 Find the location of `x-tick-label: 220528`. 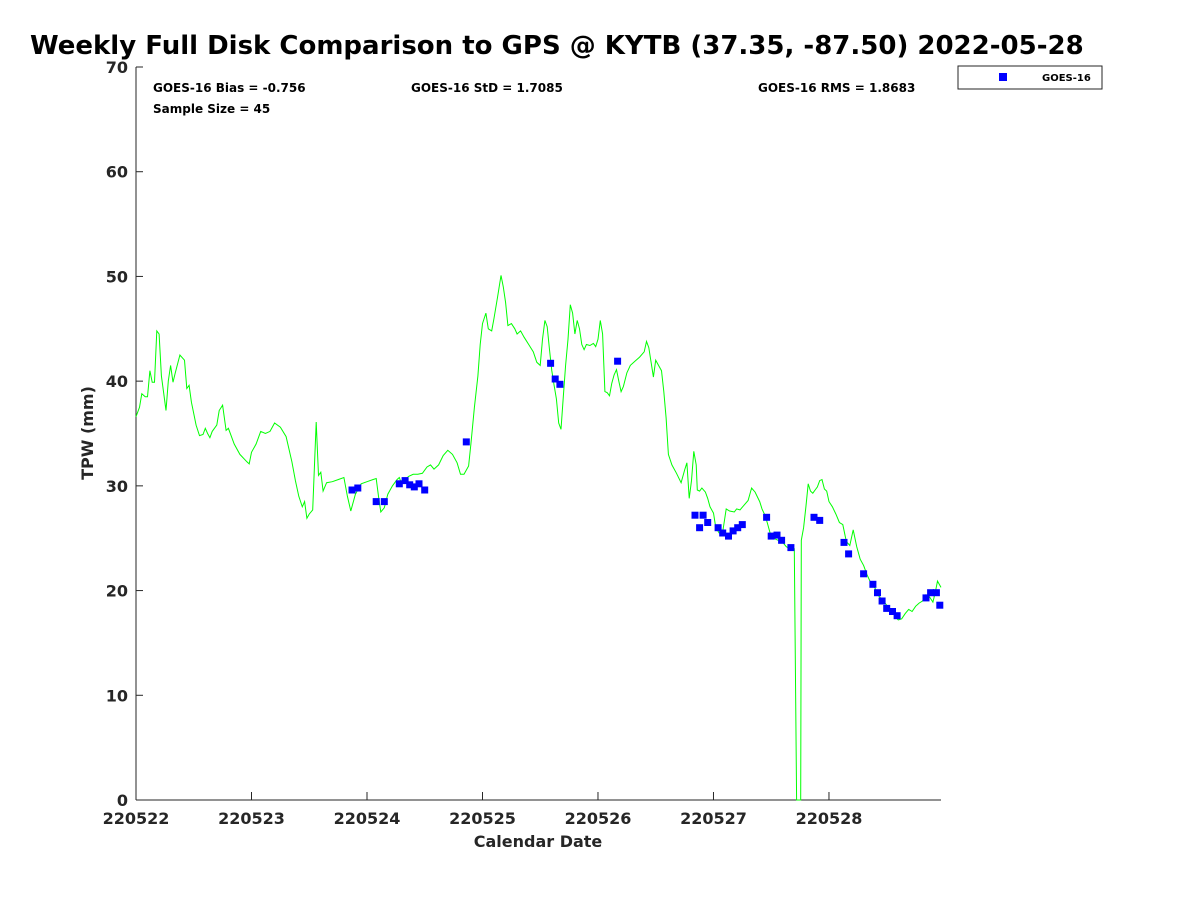

x-tick-label: 220528 is located at coordinates (829, 818).